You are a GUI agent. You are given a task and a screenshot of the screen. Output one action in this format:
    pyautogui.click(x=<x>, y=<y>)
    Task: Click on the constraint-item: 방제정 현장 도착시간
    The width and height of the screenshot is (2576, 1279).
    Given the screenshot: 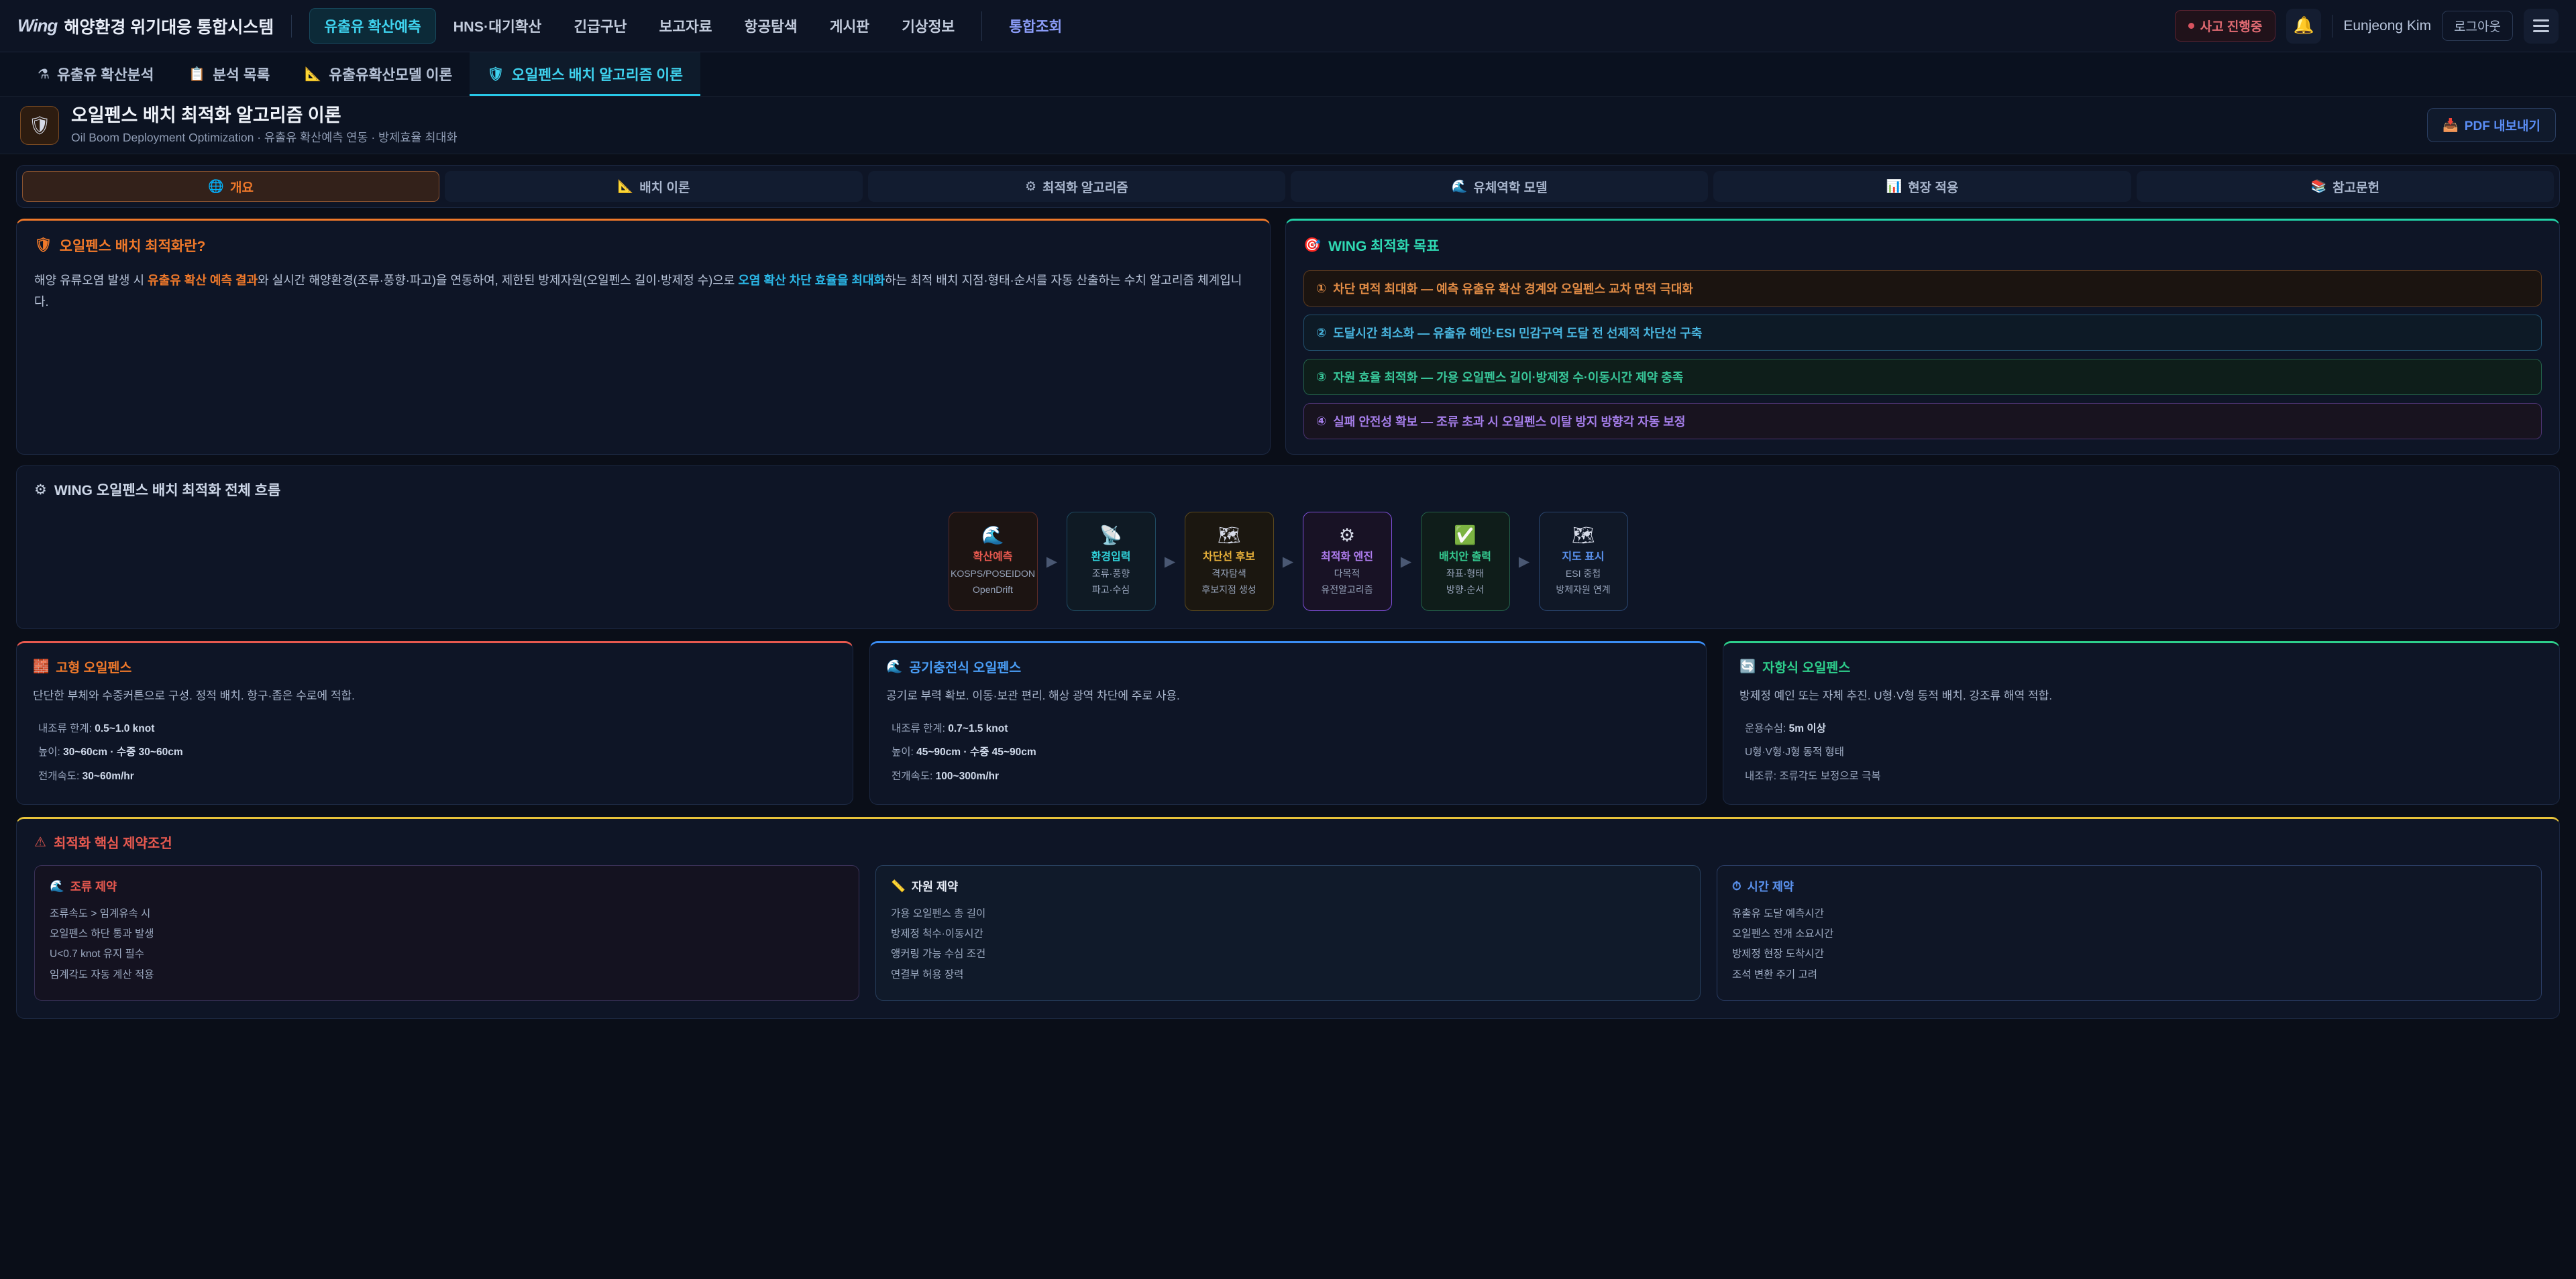 What is the action you would take?
    pyautogui.click(x=1778, y=954)
    